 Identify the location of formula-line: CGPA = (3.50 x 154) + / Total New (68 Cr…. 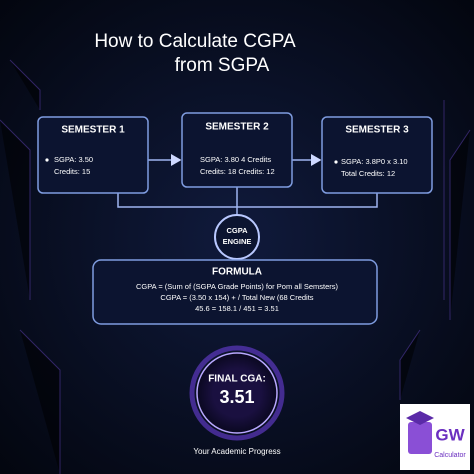
(236, 297).